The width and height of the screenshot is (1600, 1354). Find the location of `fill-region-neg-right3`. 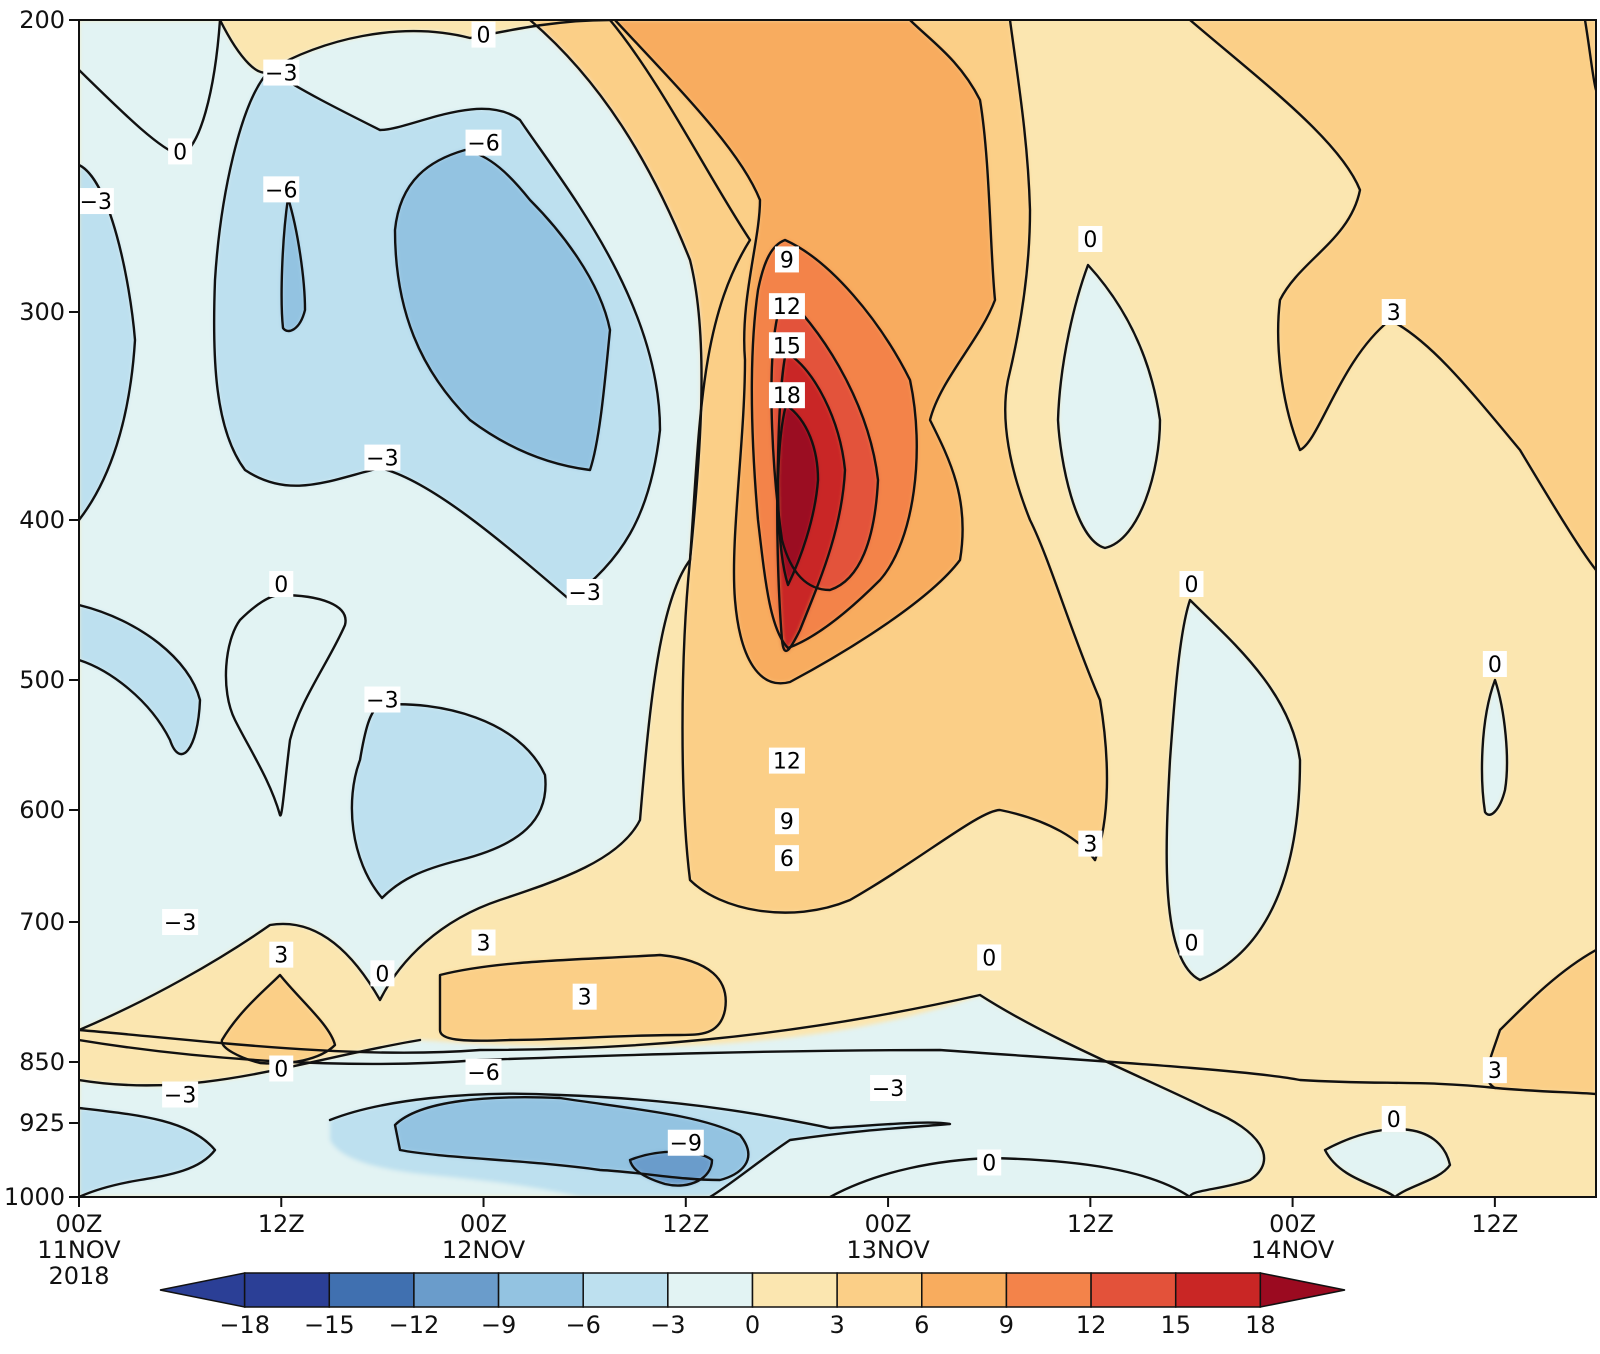

fill-region-neg-right3 is located at coordinates (1494, 747).